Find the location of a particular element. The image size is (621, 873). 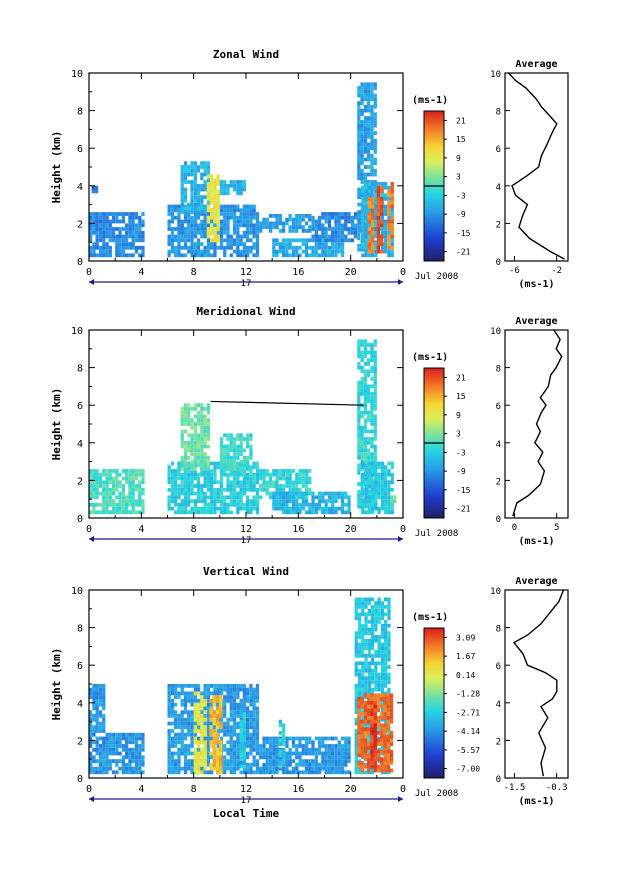

month-label: Jul 2008 is located at coordinates (436, 534).